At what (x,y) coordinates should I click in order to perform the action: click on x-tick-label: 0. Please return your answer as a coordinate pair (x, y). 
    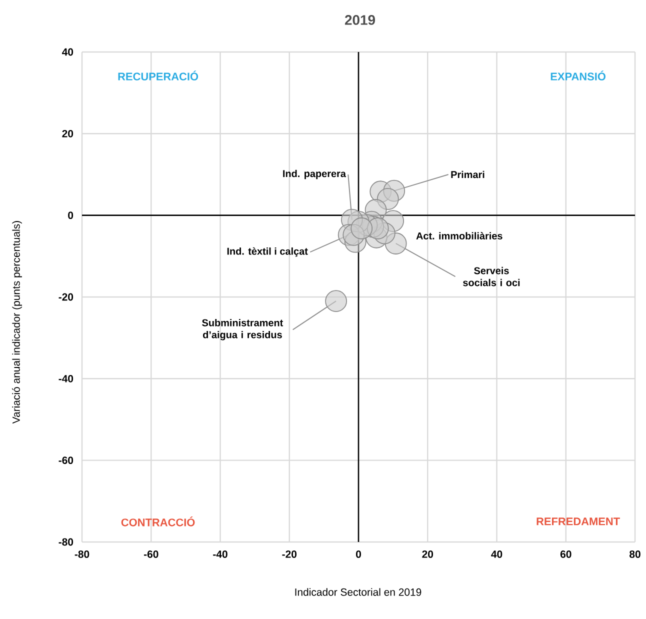
    Looking at the image, I should click on (358, 554).